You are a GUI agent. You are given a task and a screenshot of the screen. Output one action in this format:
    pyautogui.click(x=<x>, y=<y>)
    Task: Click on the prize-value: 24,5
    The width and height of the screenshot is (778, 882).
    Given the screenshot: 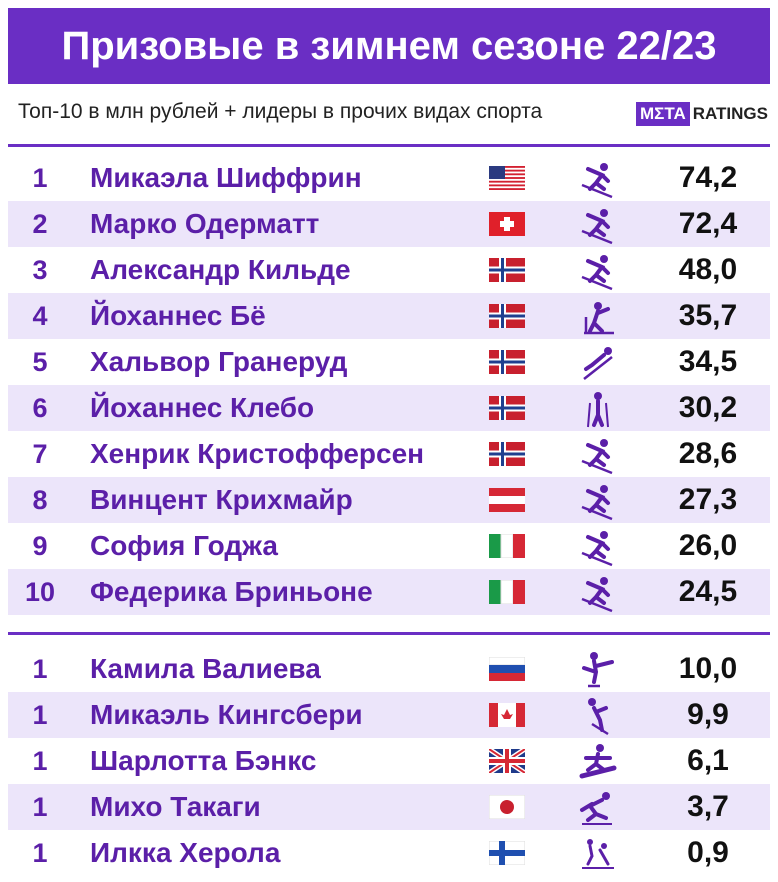 What is the action you would take?
    pyautogui.click(x=708, y=591)
    